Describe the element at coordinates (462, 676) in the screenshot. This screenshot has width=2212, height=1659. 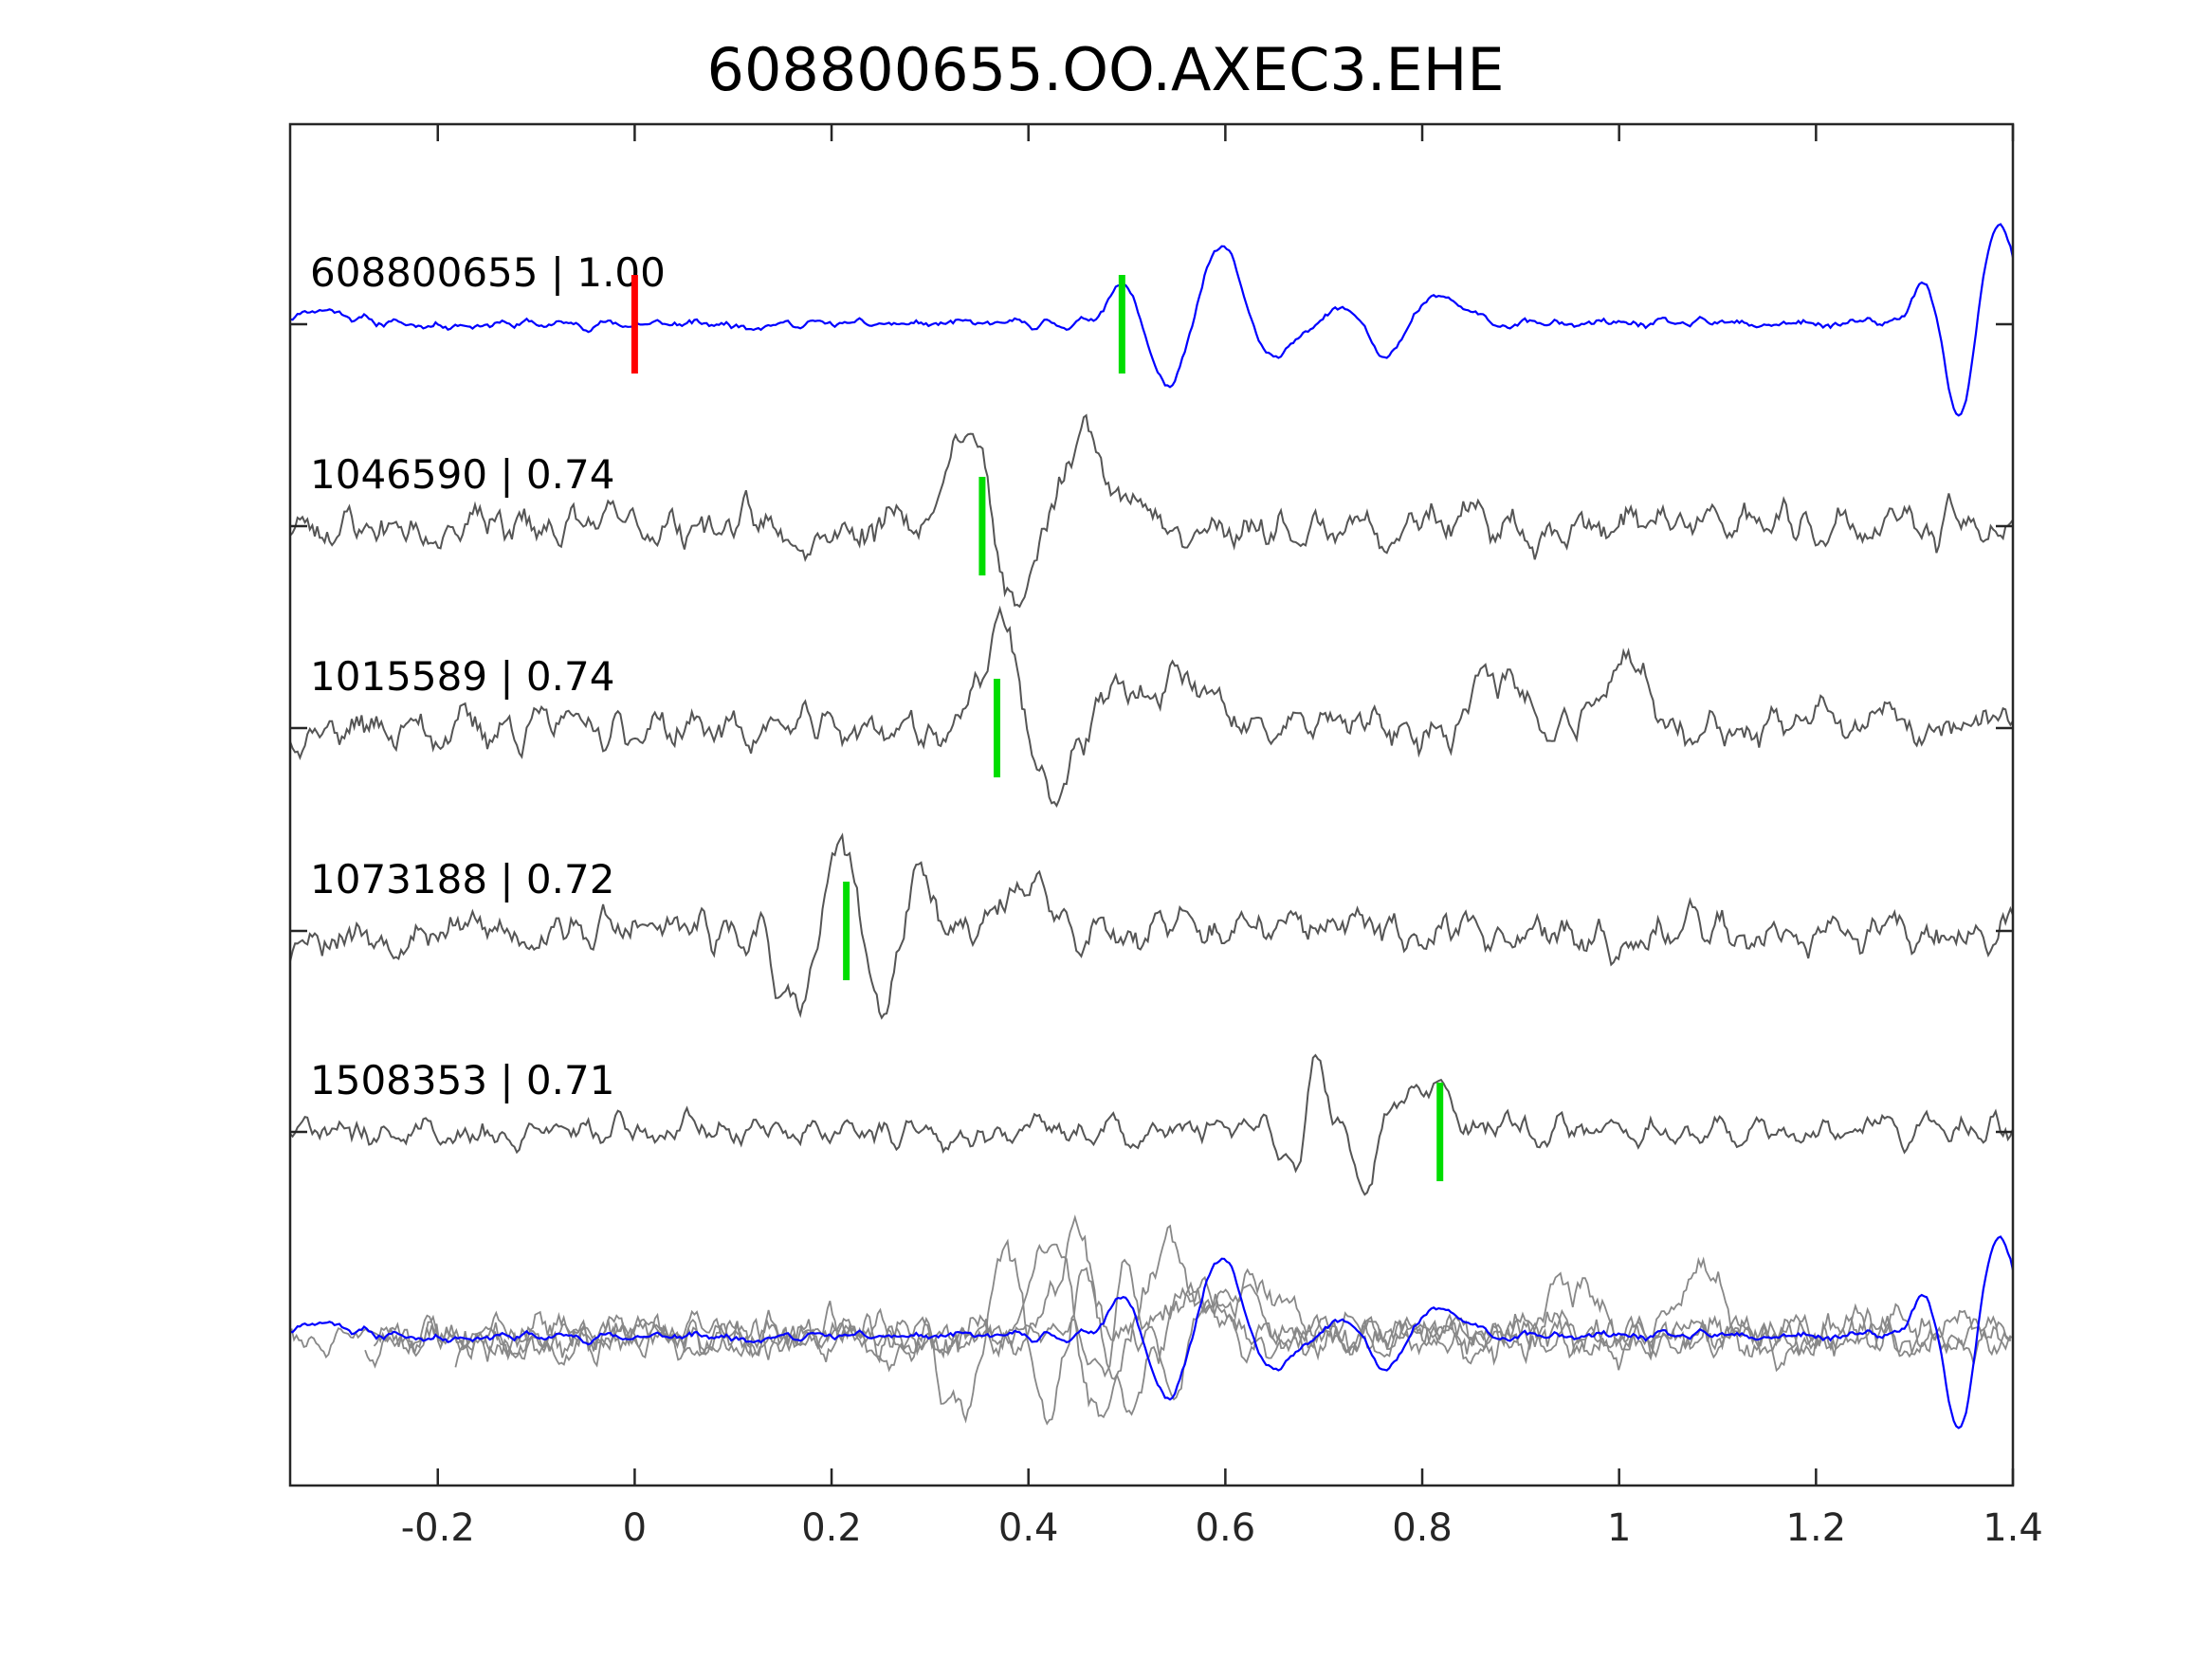
I see `trace-label-2: 1015589 | 0.74` at that location.